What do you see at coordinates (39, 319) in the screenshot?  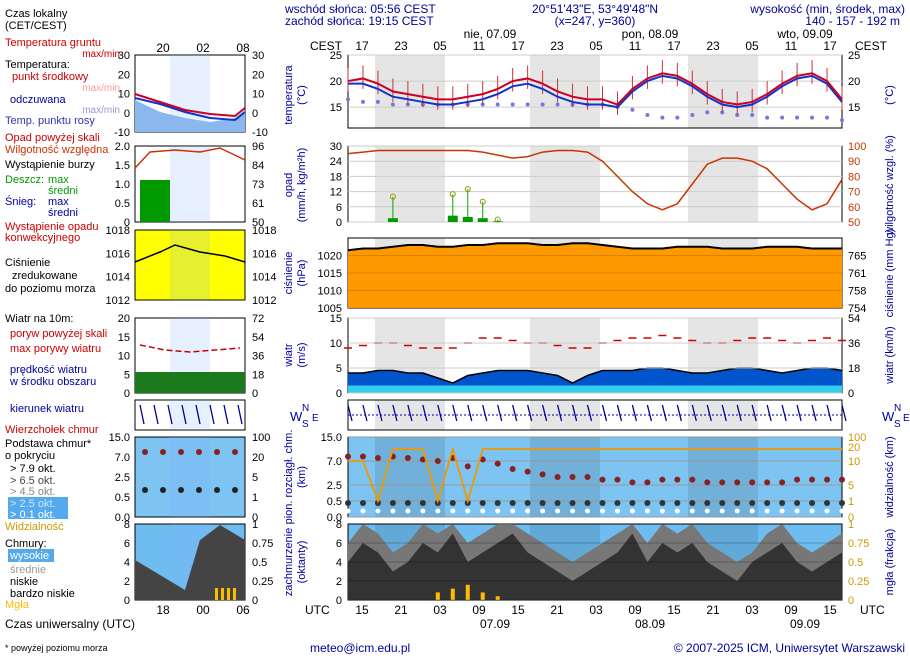 I see `legend-wind: Wiatr na 10m:` at bounding box center [39, 319].